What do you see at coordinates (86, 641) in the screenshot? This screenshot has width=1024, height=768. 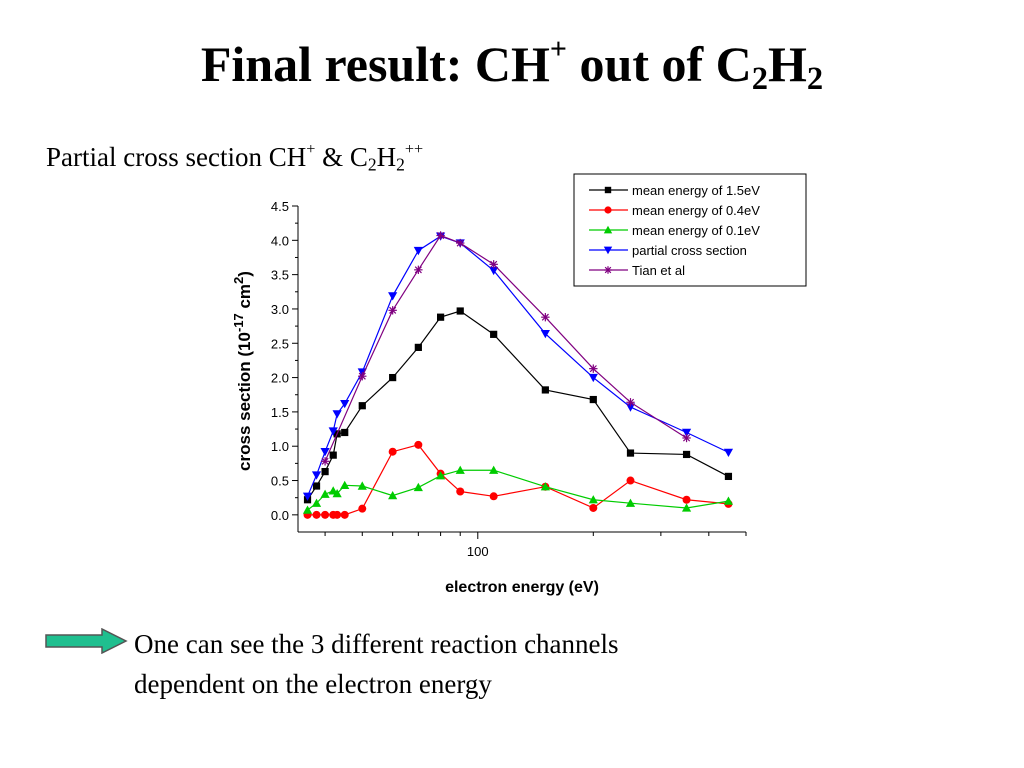 I see `arrow-bullet-icon` at bounding box center [86, 641].